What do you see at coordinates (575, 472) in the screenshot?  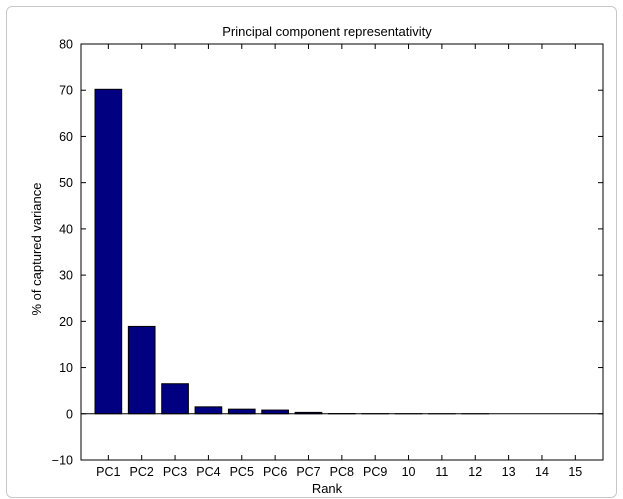 I see `x-tick-label: 15` at bounding box center [575, 472].